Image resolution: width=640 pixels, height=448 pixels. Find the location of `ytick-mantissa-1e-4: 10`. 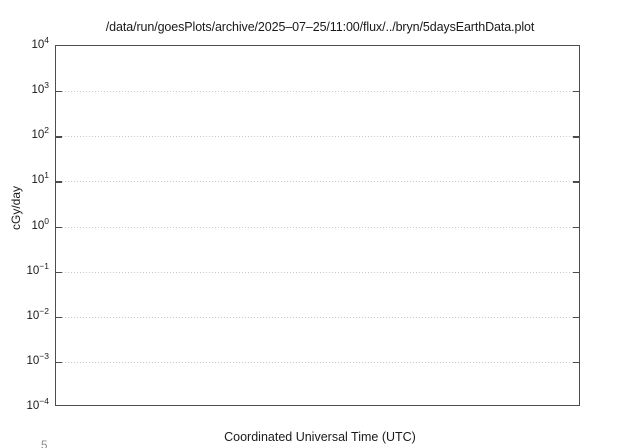

ytick-mantissa-1e-4: 10 is located at coordinates (33, 406).